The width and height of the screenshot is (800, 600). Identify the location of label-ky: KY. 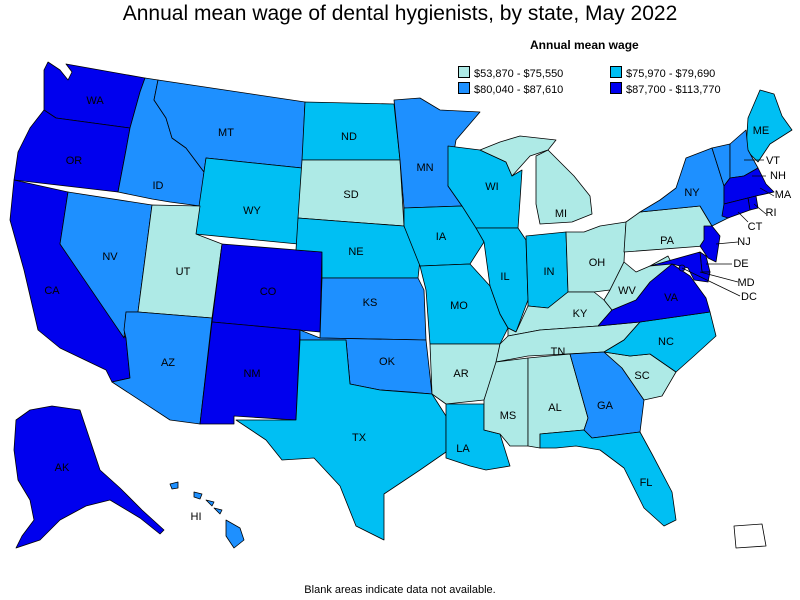
(580, 314).